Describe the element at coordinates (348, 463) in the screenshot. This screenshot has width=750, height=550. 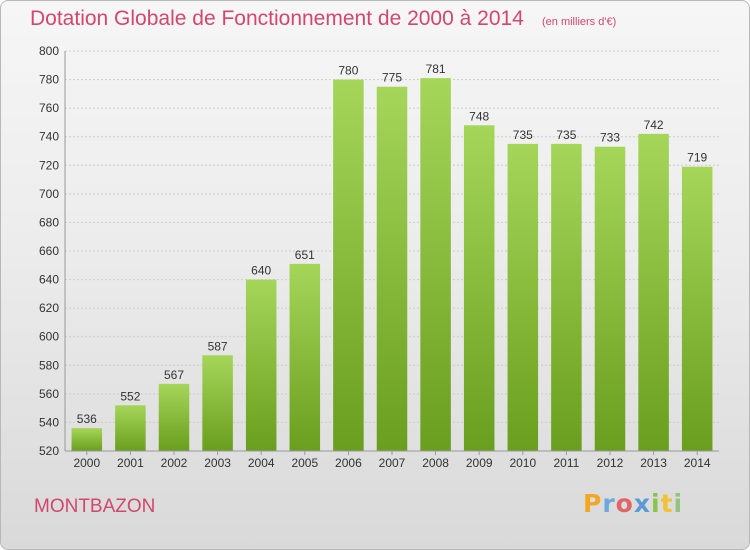
I see `x-tick-label: 2006` at that location.